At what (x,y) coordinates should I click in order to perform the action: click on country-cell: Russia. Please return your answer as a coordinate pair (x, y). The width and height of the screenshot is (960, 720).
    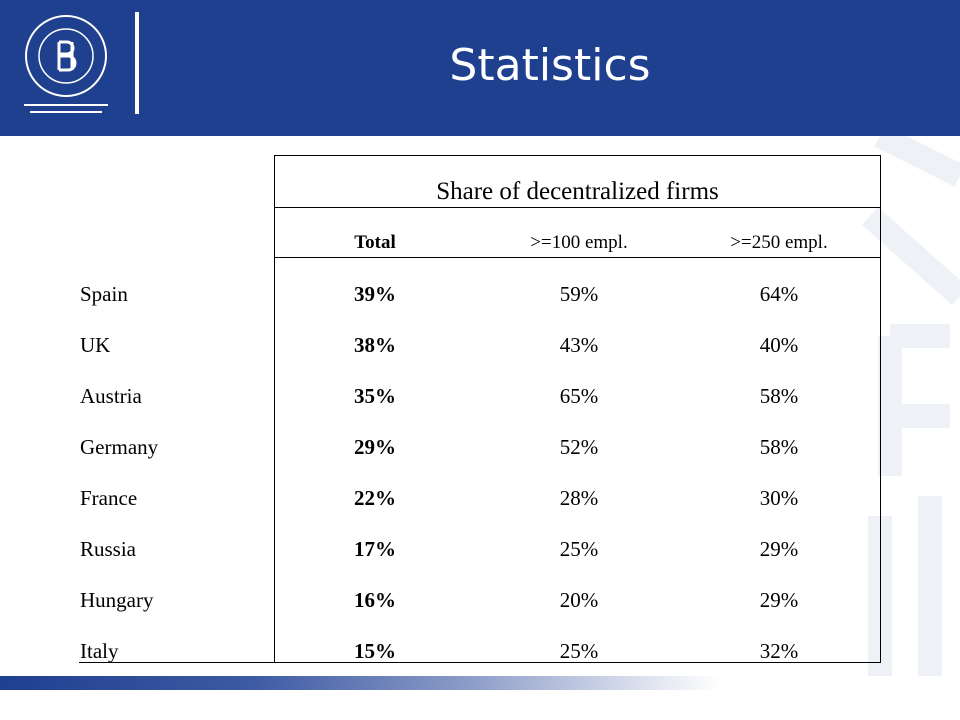
    Looking at the image, I should click on (108, 549).